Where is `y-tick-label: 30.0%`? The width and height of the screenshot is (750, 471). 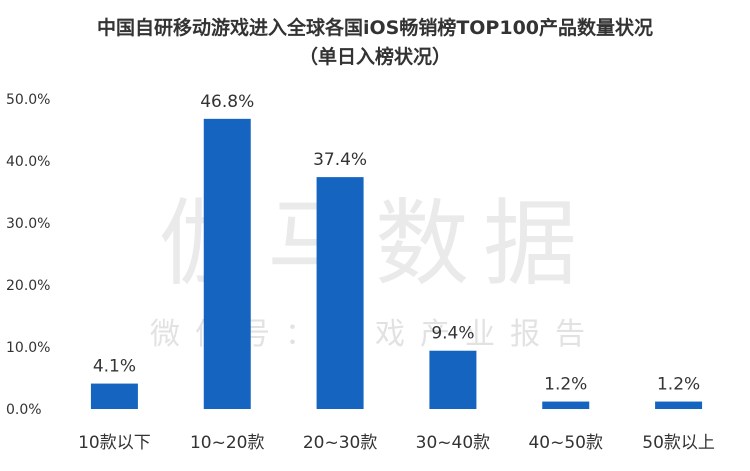 y-tick-label: 30.0% is located at coordinates (28, 224).